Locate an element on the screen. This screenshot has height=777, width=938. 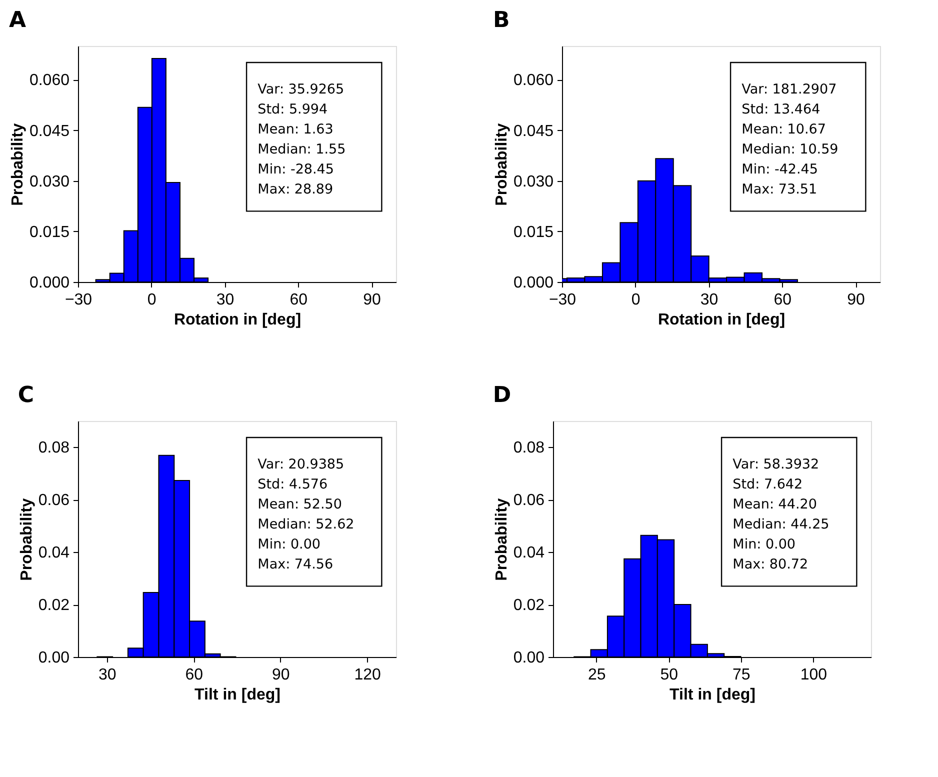
annotation: Std: 5.994 is located at coordinates (293, 110).